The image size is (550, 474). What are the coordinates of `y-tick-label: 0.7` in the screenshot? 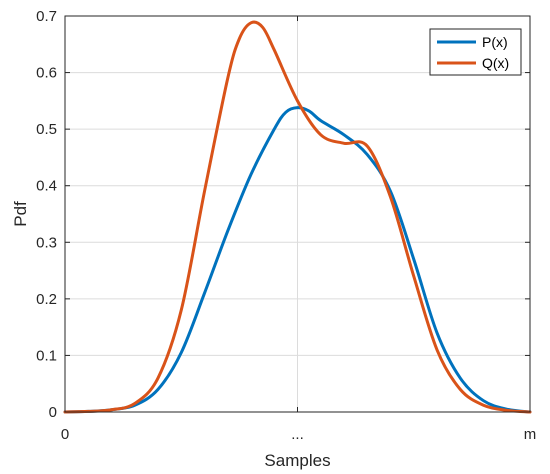 It's located at (46, 16).